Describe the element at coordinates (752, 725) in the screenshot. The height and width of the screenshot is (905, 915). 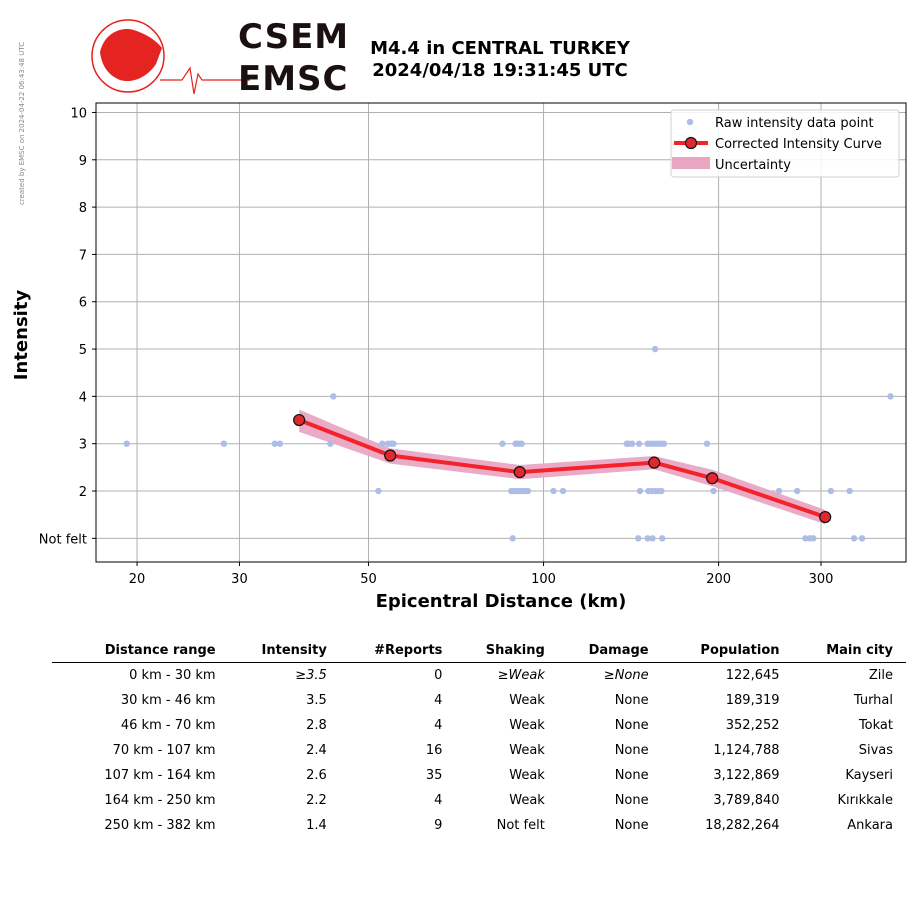
I see `table-cell-population: 352,252` at that location.